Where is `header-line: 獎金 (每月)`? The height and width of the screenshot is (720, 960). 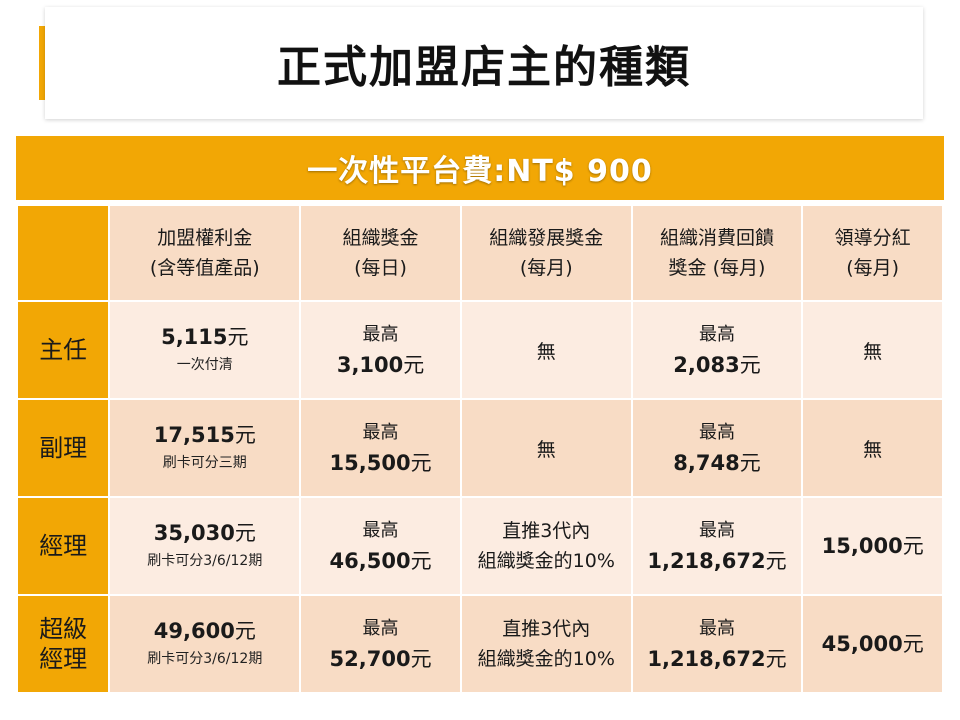 header-line: 獎金 (每月) is located at coordinates (717, 268).